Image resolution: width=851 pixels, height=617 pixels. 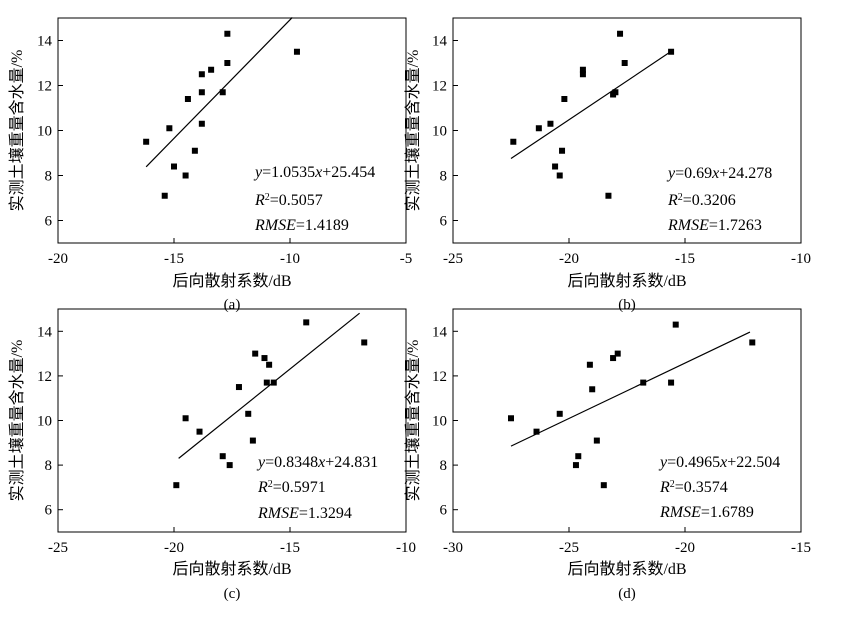 What do you see at coordinates (322, 225) in the screenshot?
I see `rmse-value: =1.4189` at bounding box center [322, 225].